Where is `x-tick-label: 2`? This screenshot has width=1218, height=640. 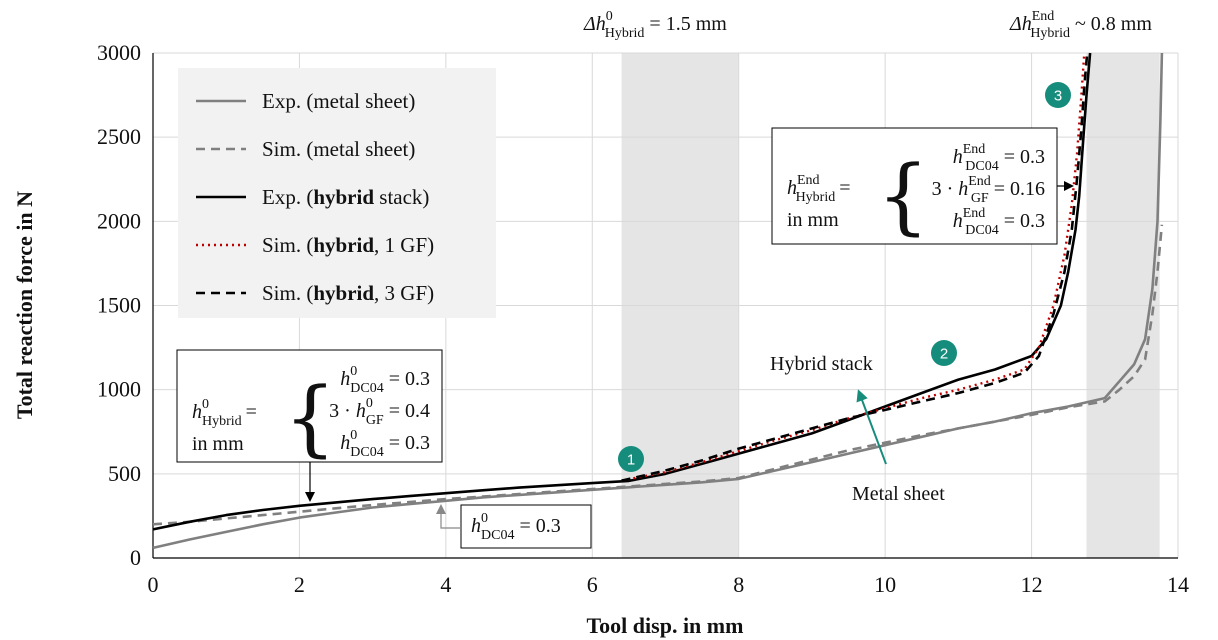
x-tick-label: 2 is located at coordinates (299, 584).